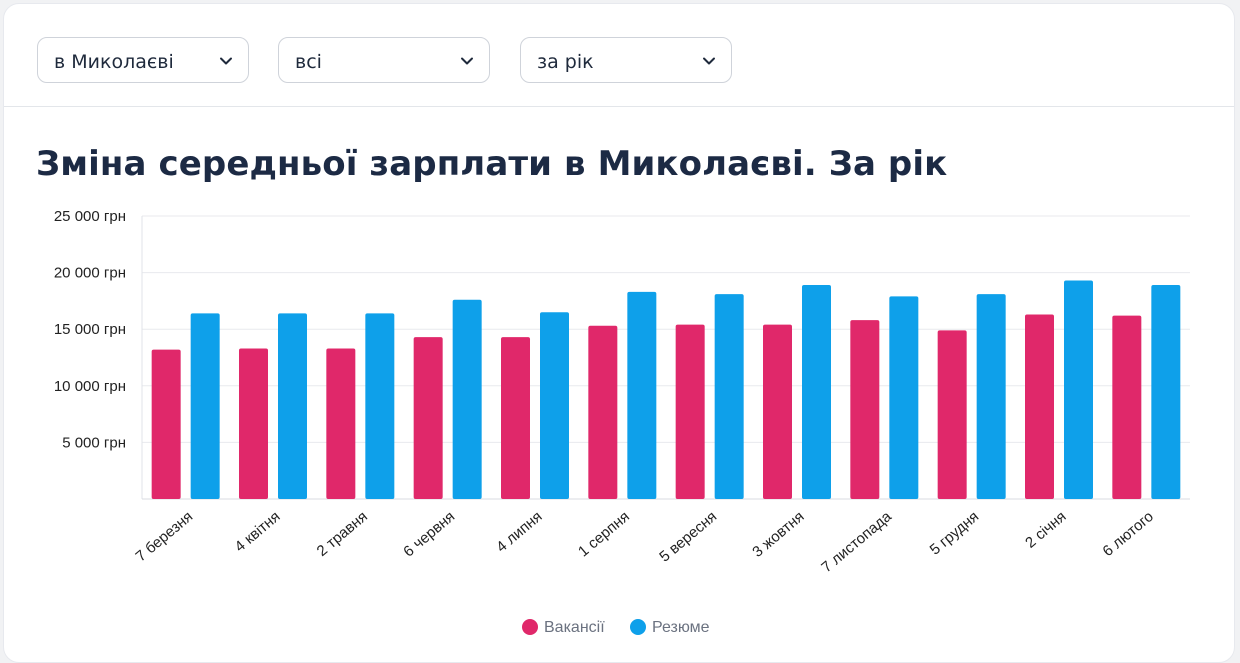  What do you see at coordinates (638, 627) in the screenshot?
I see `legend-resumes-swatch` at bounding box center [638, 627].